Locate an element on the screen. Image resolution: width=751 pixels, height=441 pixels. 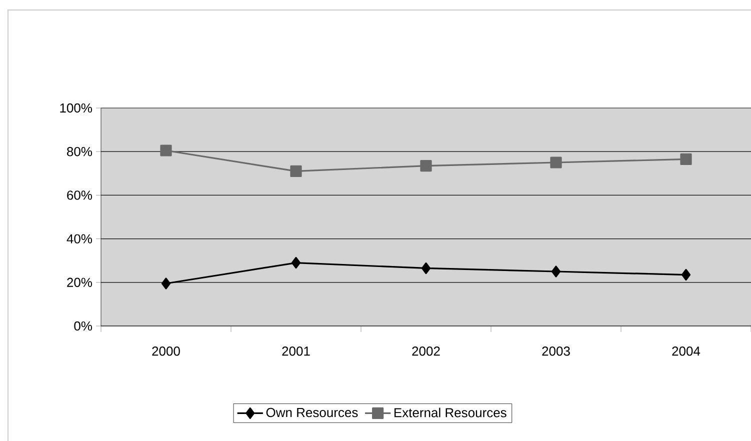
legend-label: External Resources is located at coordinates (450, 413).